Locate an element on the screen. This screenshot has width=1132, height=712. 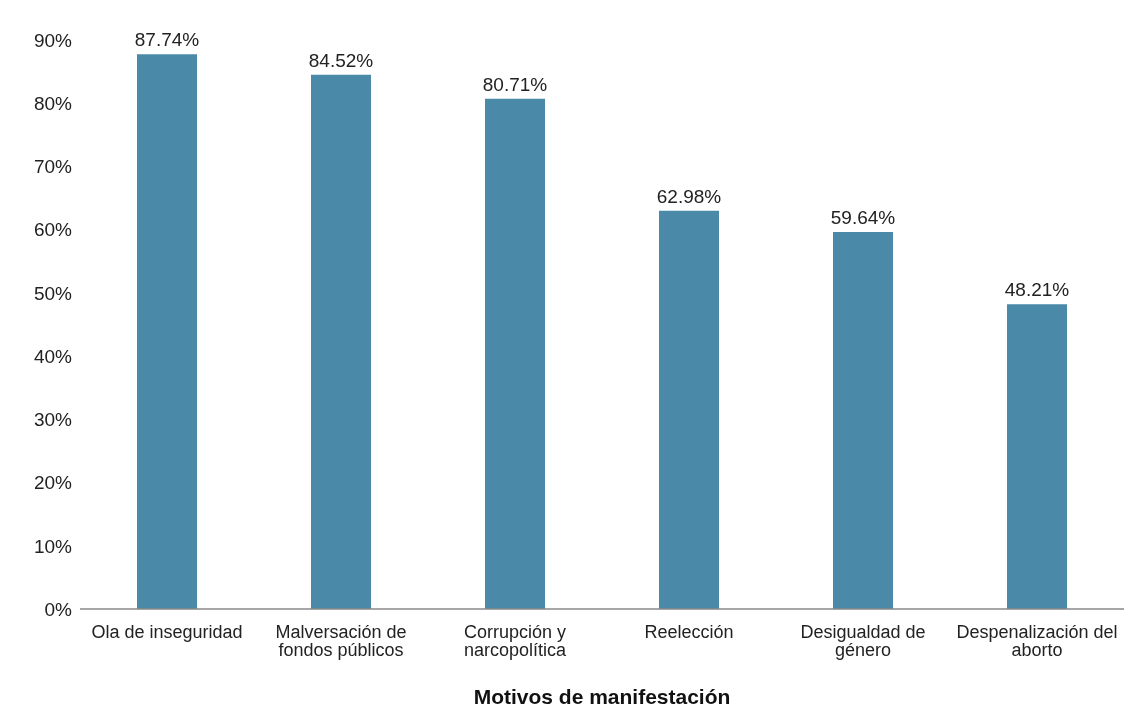
y-tick-label: 40% is located at coordinates (53, 356).